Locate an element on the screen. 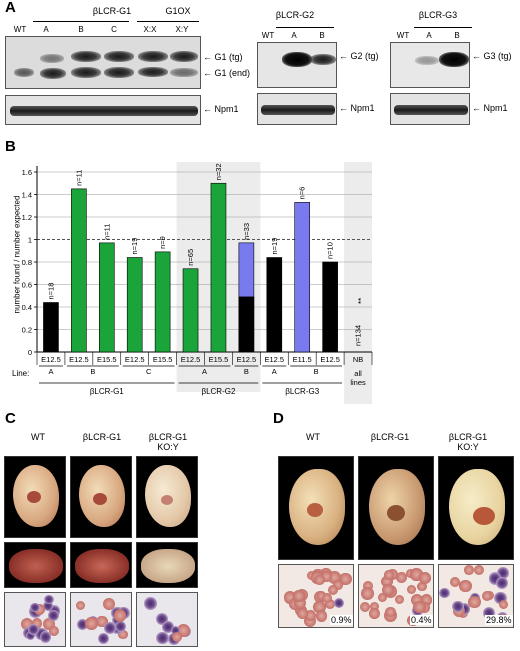  blot1-lane-label: C is located at coordinates (114, 29).